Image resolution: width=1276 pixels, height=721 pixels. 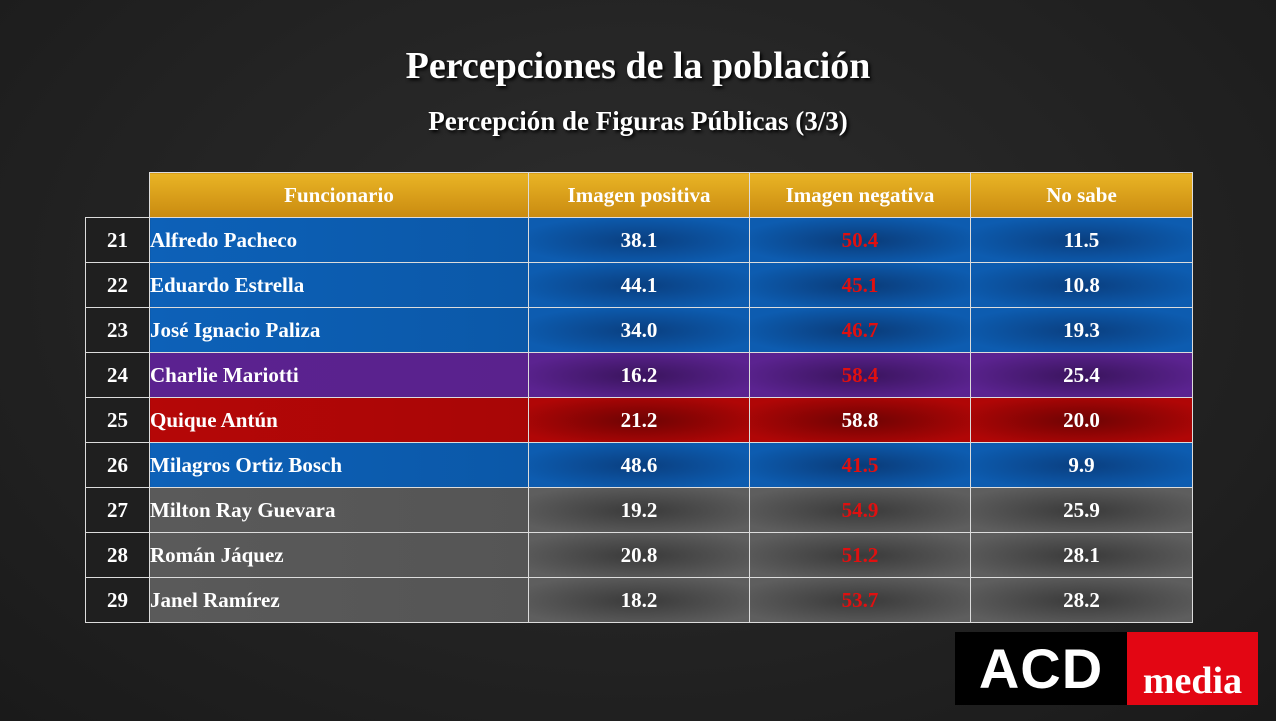 What do you see at coordinates (860, 330) in the screenshot?
I see `negative-image-value: 46.7` at bounding box center [860, 330].